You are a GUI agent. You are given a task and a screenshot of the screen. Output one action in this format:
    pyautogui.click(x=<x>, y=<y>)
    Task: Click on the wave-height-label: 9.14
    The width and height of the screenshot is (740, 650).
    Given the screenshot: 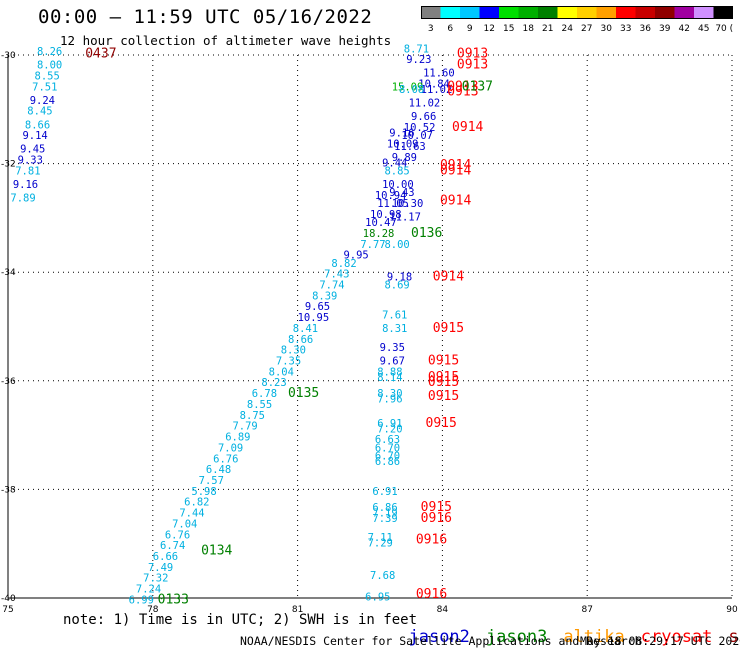 What is the action you would take?
    pyautogui.click(x=34, y=136)
    